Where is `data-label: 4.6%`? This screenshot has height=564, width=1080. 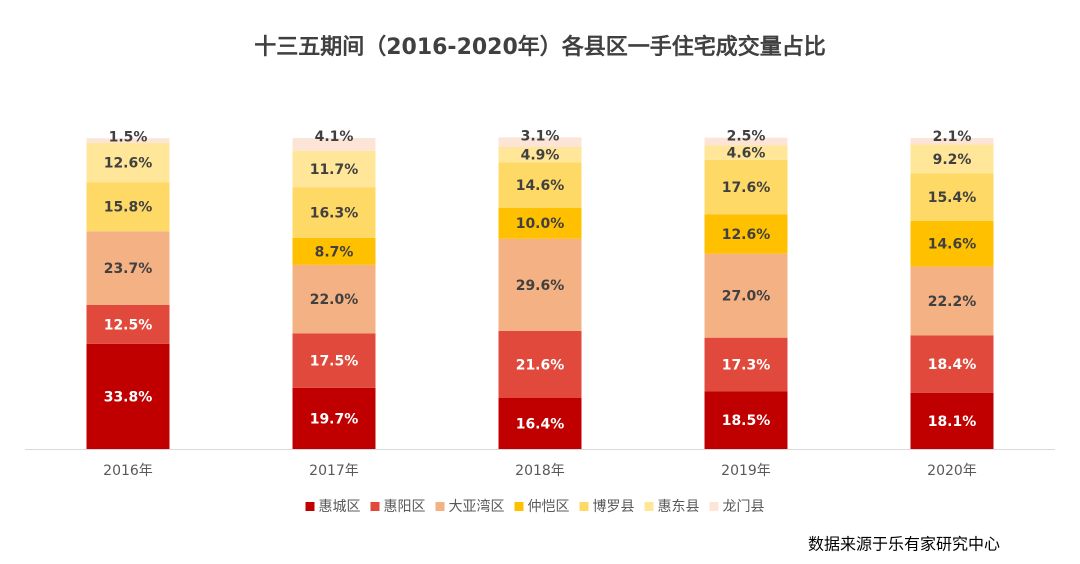 data-label: 4.6% is located at coordinates (746, 154).